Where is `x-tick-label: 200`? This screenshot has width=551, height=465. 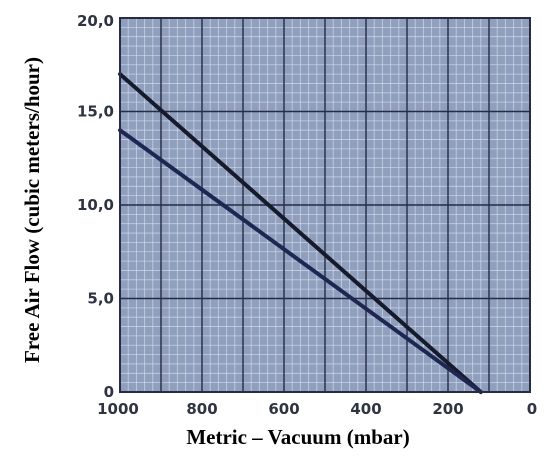 x-tick-label: 200 is located at coordinates (447, 409).